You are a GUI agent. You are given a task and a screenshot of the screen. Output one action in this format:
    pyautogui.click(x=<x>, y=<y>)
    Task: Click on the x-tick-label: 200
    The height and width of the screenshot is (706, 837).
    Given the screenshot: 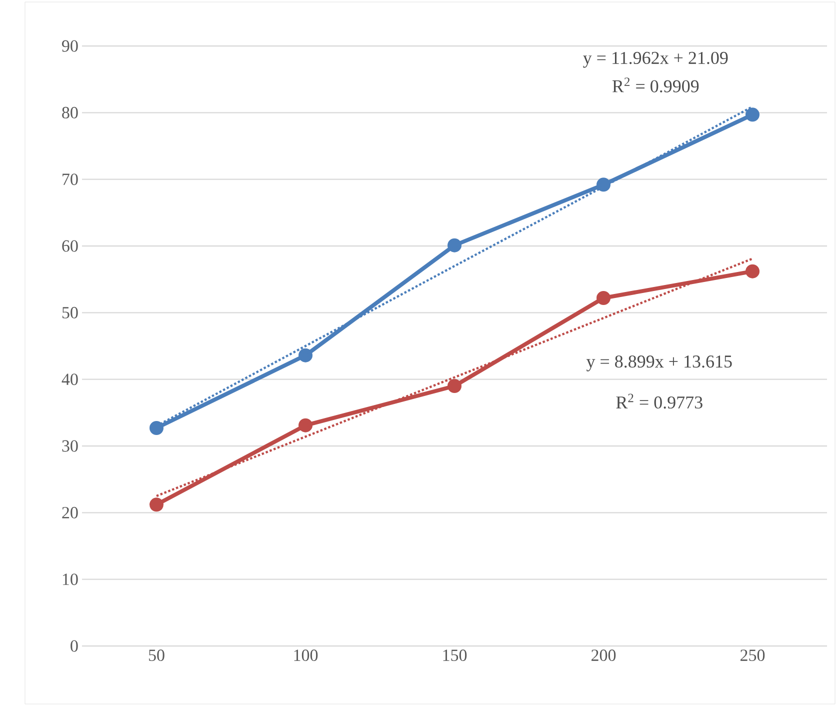 What is the action you would take?
    pyautogui.click(x=604, y=656)
    